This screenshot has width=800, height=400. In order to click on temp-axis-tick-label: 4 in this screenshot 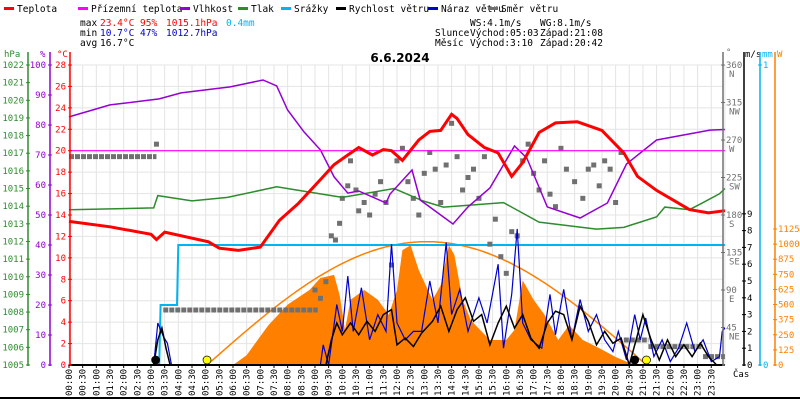, I will do `click(63, 323)`.